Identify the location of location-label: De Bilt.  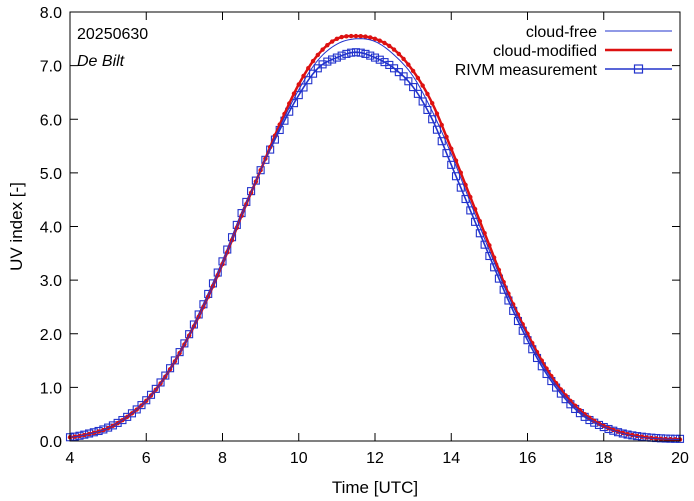
(101, 61).